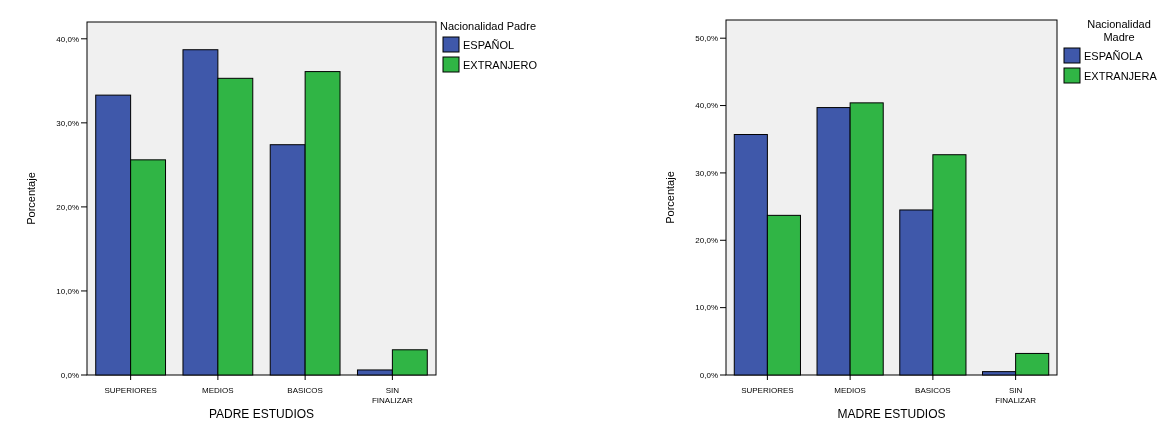 The image size is (1173, 425). What do you see at coordinates (891, 414) in the screenshot?
I see `x-axis-title: MADRE ESTUDIOS` at bounding box center [891, 414].